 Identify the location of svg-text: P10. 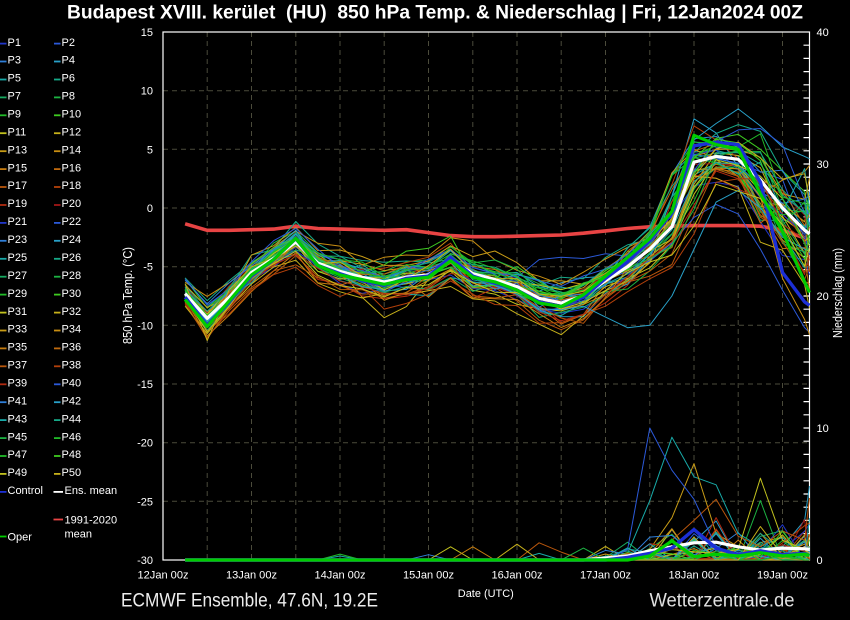
(72, 115).